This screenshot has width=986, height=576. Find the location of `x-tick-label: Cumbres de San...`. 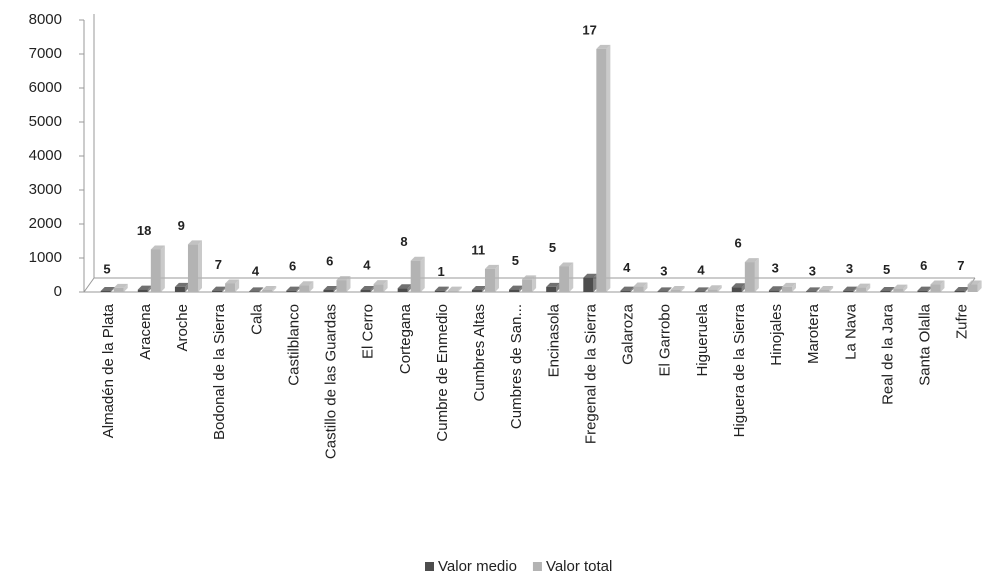

x-tick-label: Cumbres de San... is located at coordinates (516, 366).